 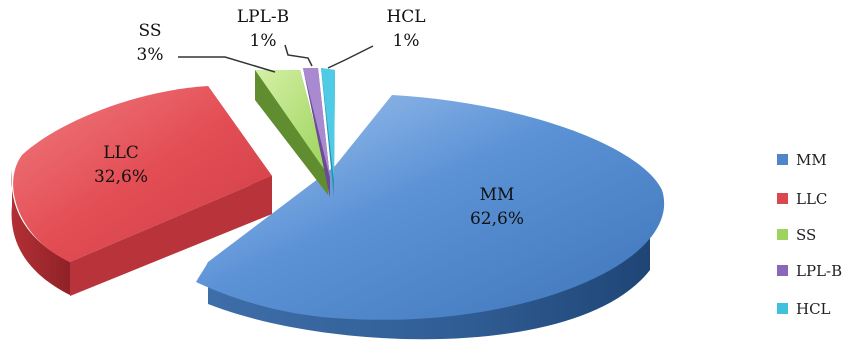 What do you see at coordinates (813, 309) in the screenshot?
I see `legend-label-hcl: HCL` at bounding box center [813, 309].